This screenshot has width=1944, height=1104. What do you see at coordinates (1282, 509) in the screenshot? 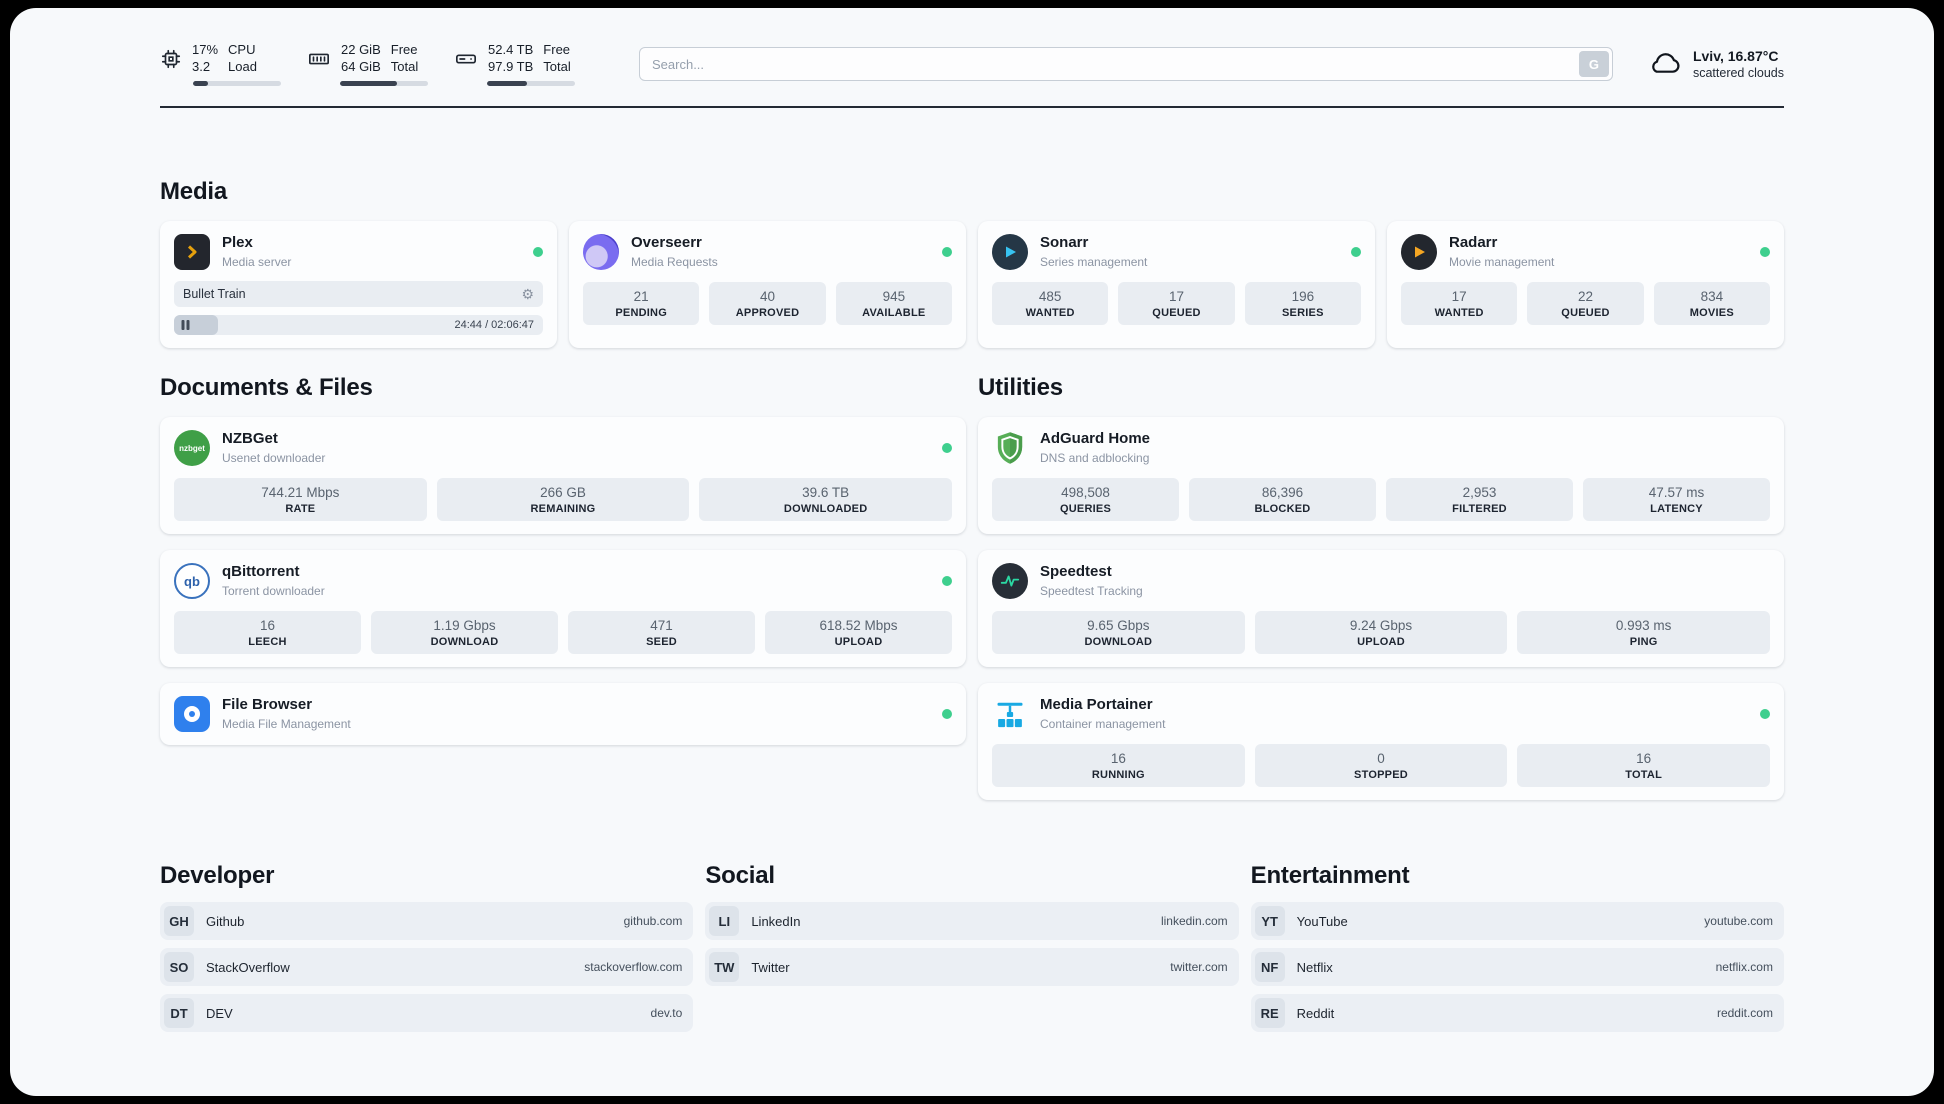
I see `stat-label: BLOCKED` at bounding box center [1282, 509].